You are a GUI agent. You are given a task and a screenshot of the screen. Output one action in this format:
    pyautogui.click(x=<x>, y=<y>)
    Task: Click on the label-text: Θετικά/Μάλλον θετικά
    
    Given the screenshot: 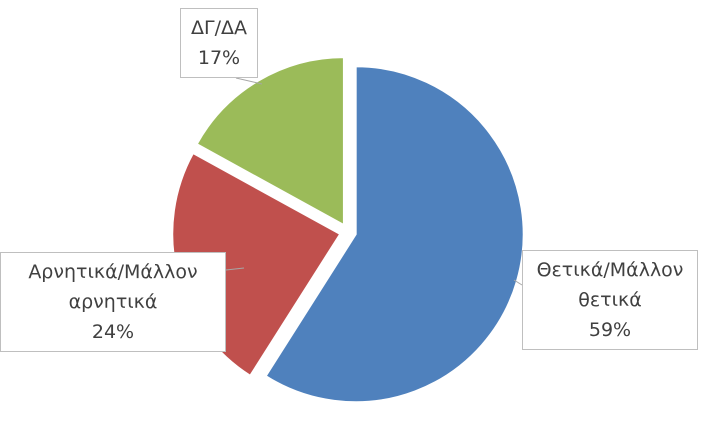 What is the action you would take?
    pyautogui.click(x=610, y=285)
    